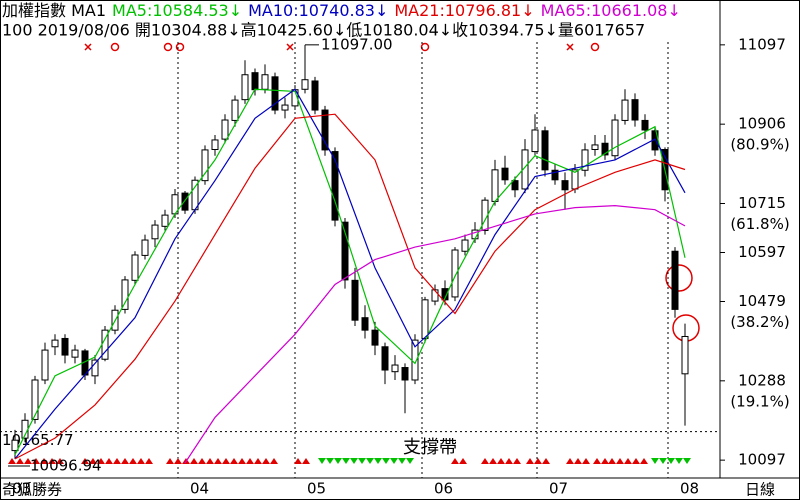 The width and height of the screenshot is (800, 500). Describe the element at coordinates (759, 322) in the screenshot. I see `fib-label: (38.2%)` at that location.